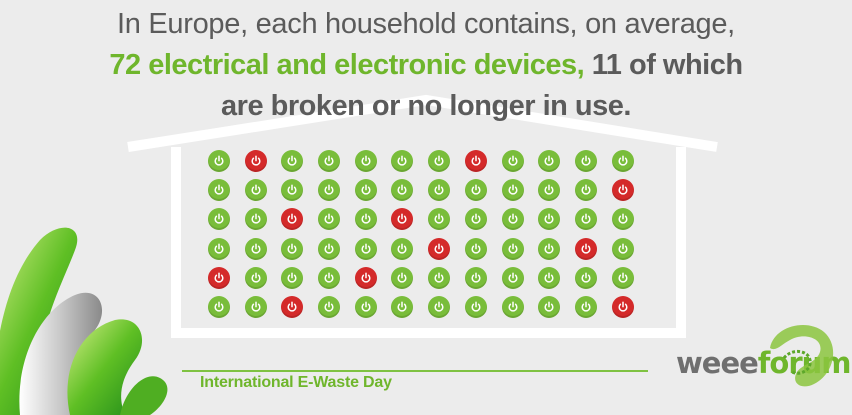 The height and width of the screenshot is (415, 852). I want to click on headline-highlight: 72 electrical and electronic devices,, so click(347, 65).